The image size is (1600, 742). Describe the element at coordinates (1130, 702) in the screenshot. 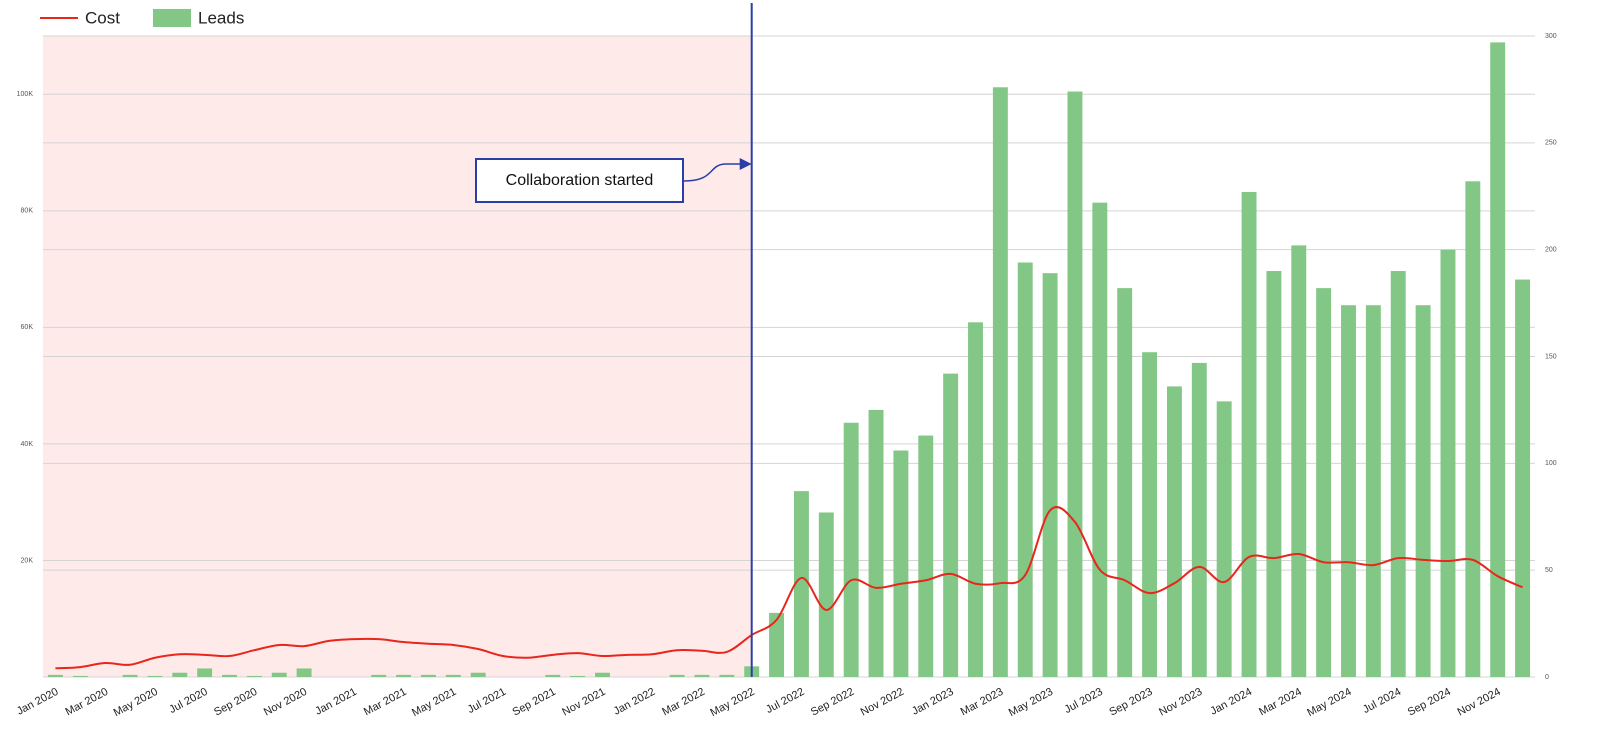

I see `x-tick-label: Sep 2023` at that location.